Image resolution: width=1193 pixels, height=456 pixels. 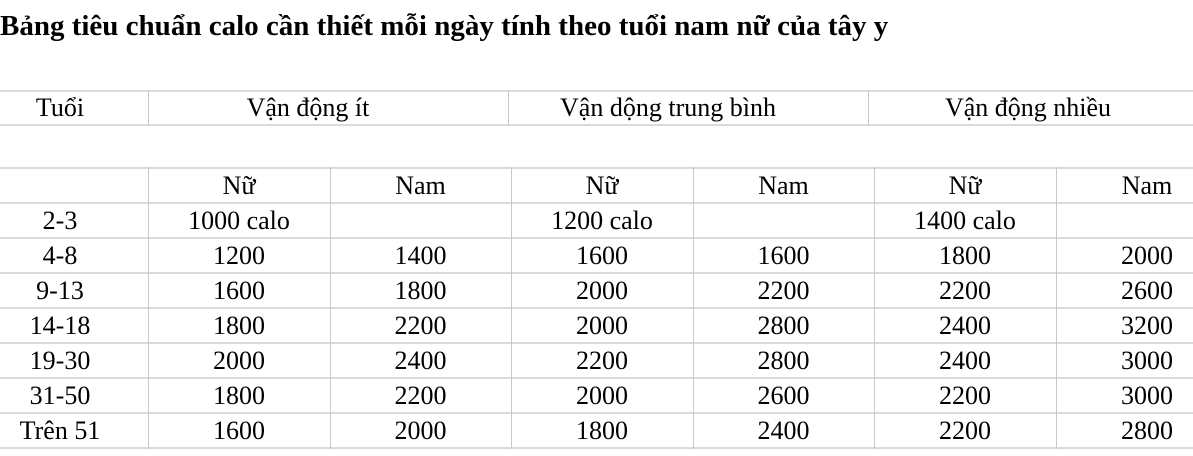 What do you see at coordinates (60, 255) in the screenshot?
I see `table-cell: 4-8` at bounding box center [60, 255].